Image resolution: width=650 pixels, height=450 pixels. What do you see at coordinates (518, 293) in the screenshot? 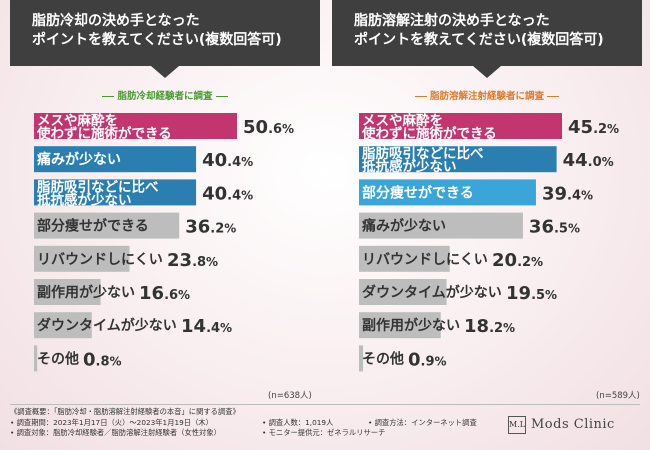
I see `value-part: 19` at bounding box center [518, 293].